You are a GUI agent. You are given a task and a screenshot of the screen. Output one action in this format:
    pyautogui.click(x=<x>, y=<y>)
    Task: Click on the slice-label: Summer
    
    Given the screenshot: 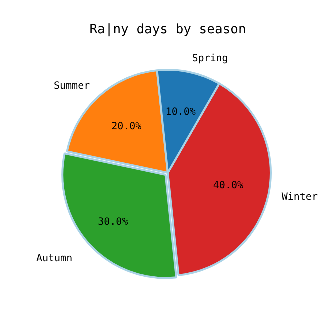 What is the action you would take?
    pyautogui.click(x=72, y=86)
    